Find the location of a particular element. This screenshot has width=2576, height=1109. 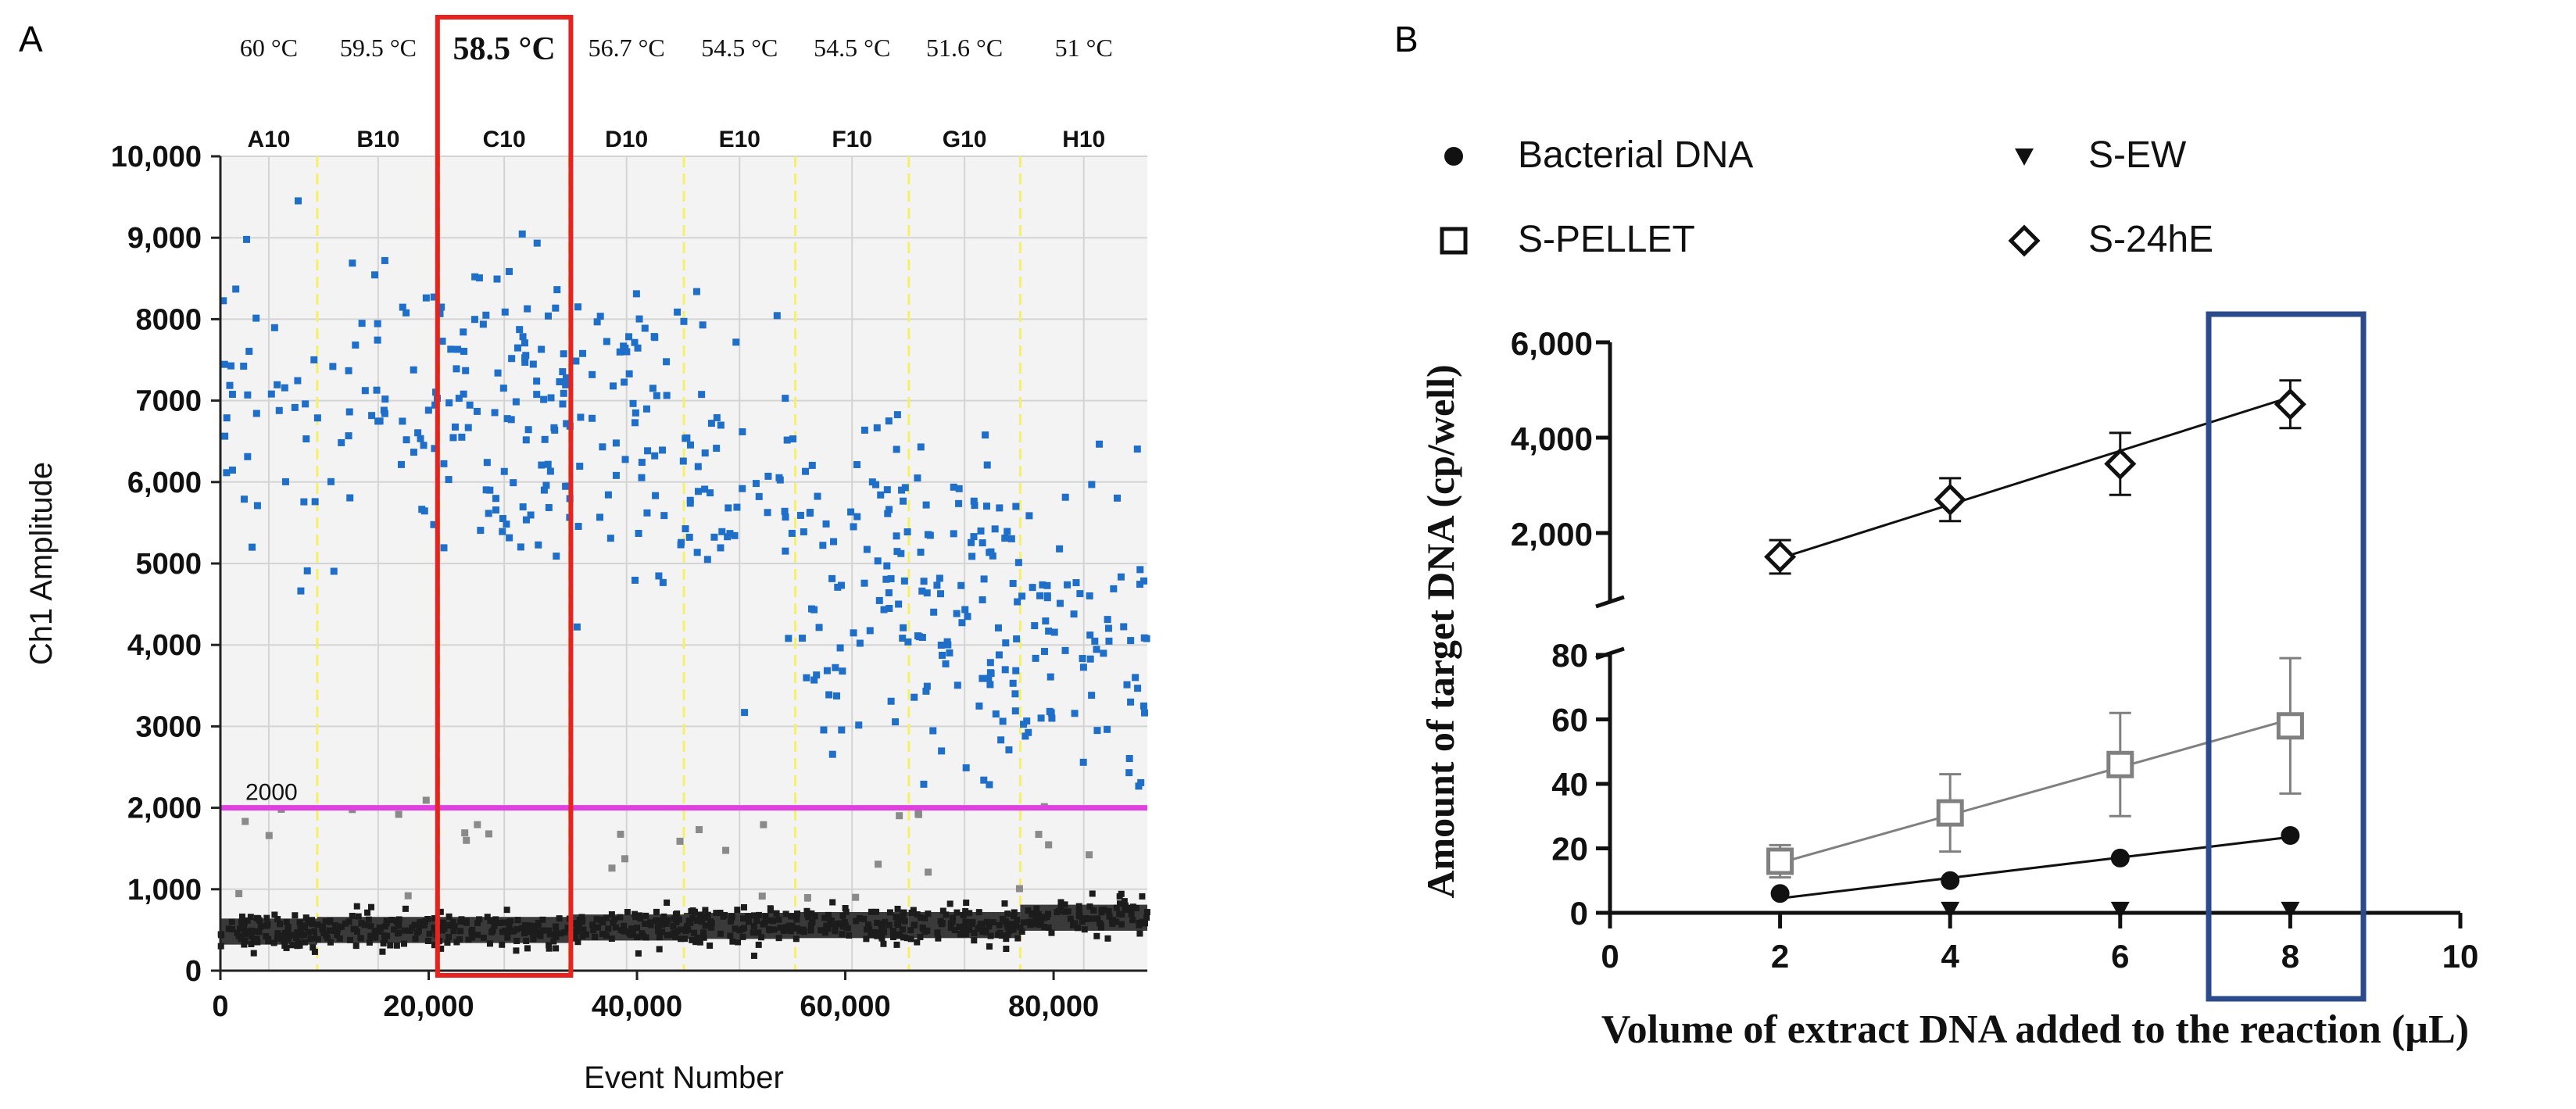

negative-droplet-band is located at coordinates (683, 877).